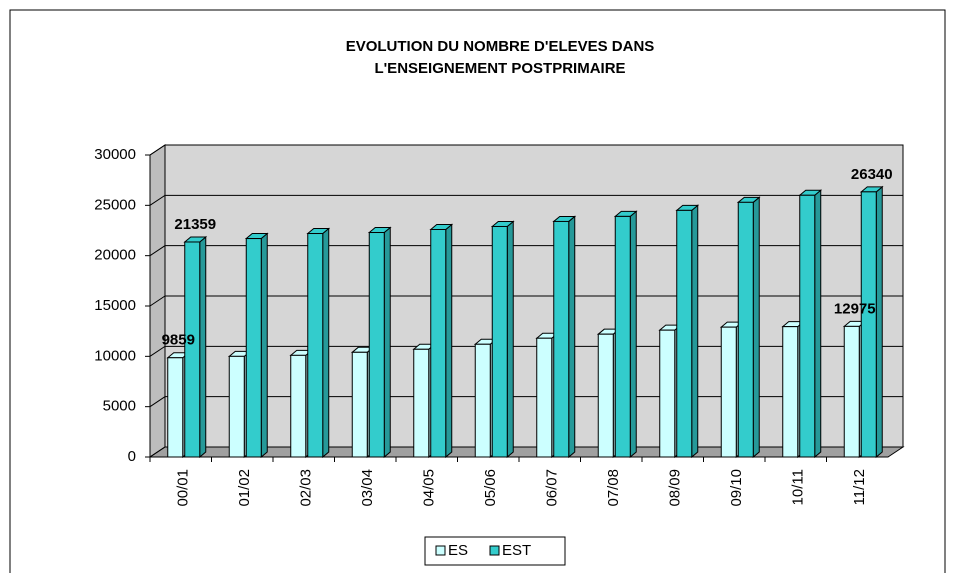 Image resolution: width=955 pixels, height=573 pixels. I want to click on value-label: 21359, so click(195, 224).